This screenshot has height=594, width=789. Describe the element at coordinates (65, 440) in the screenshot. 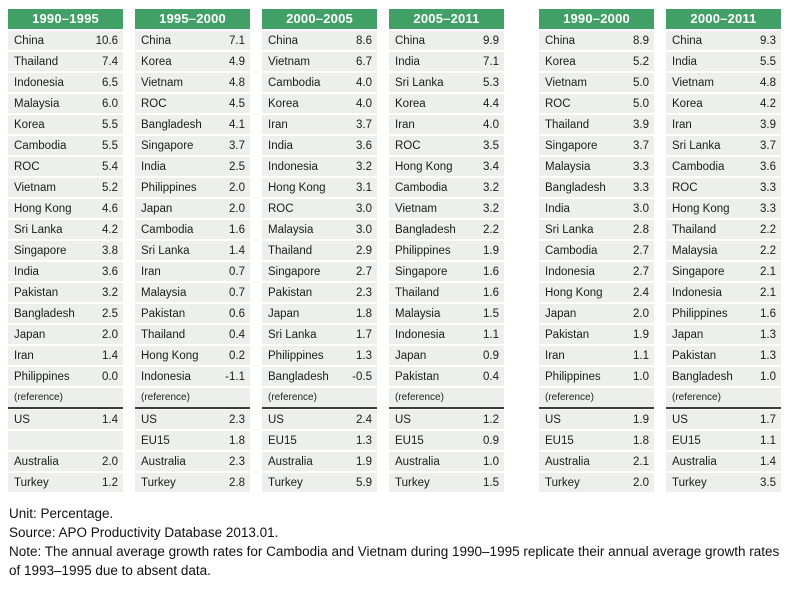

I see `table-row` at that location.